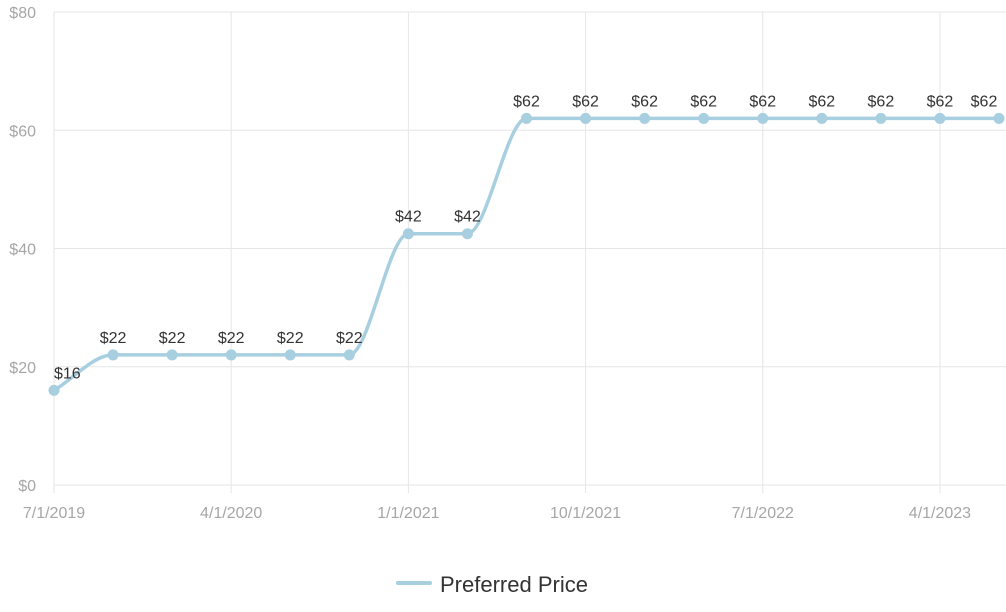  I want to click on x-tick-label: 4/1/2023, so click(940, 513).